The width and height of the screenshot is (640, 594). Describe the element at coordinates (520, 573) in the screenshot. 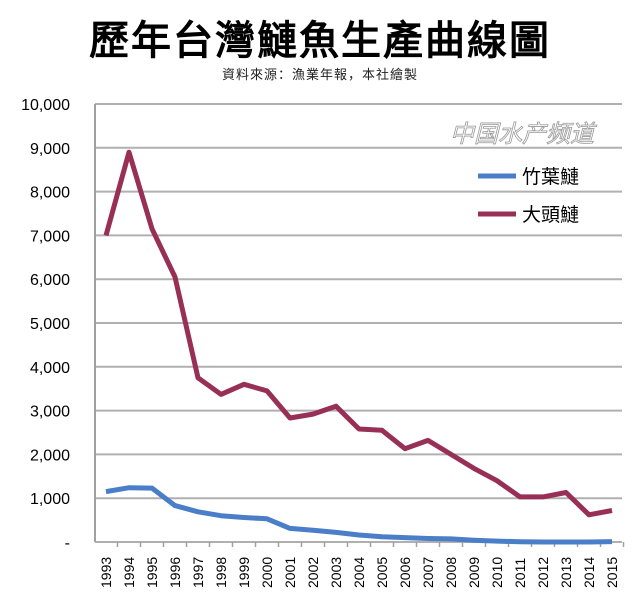

I see `x-tick-label: 2011` at that location.